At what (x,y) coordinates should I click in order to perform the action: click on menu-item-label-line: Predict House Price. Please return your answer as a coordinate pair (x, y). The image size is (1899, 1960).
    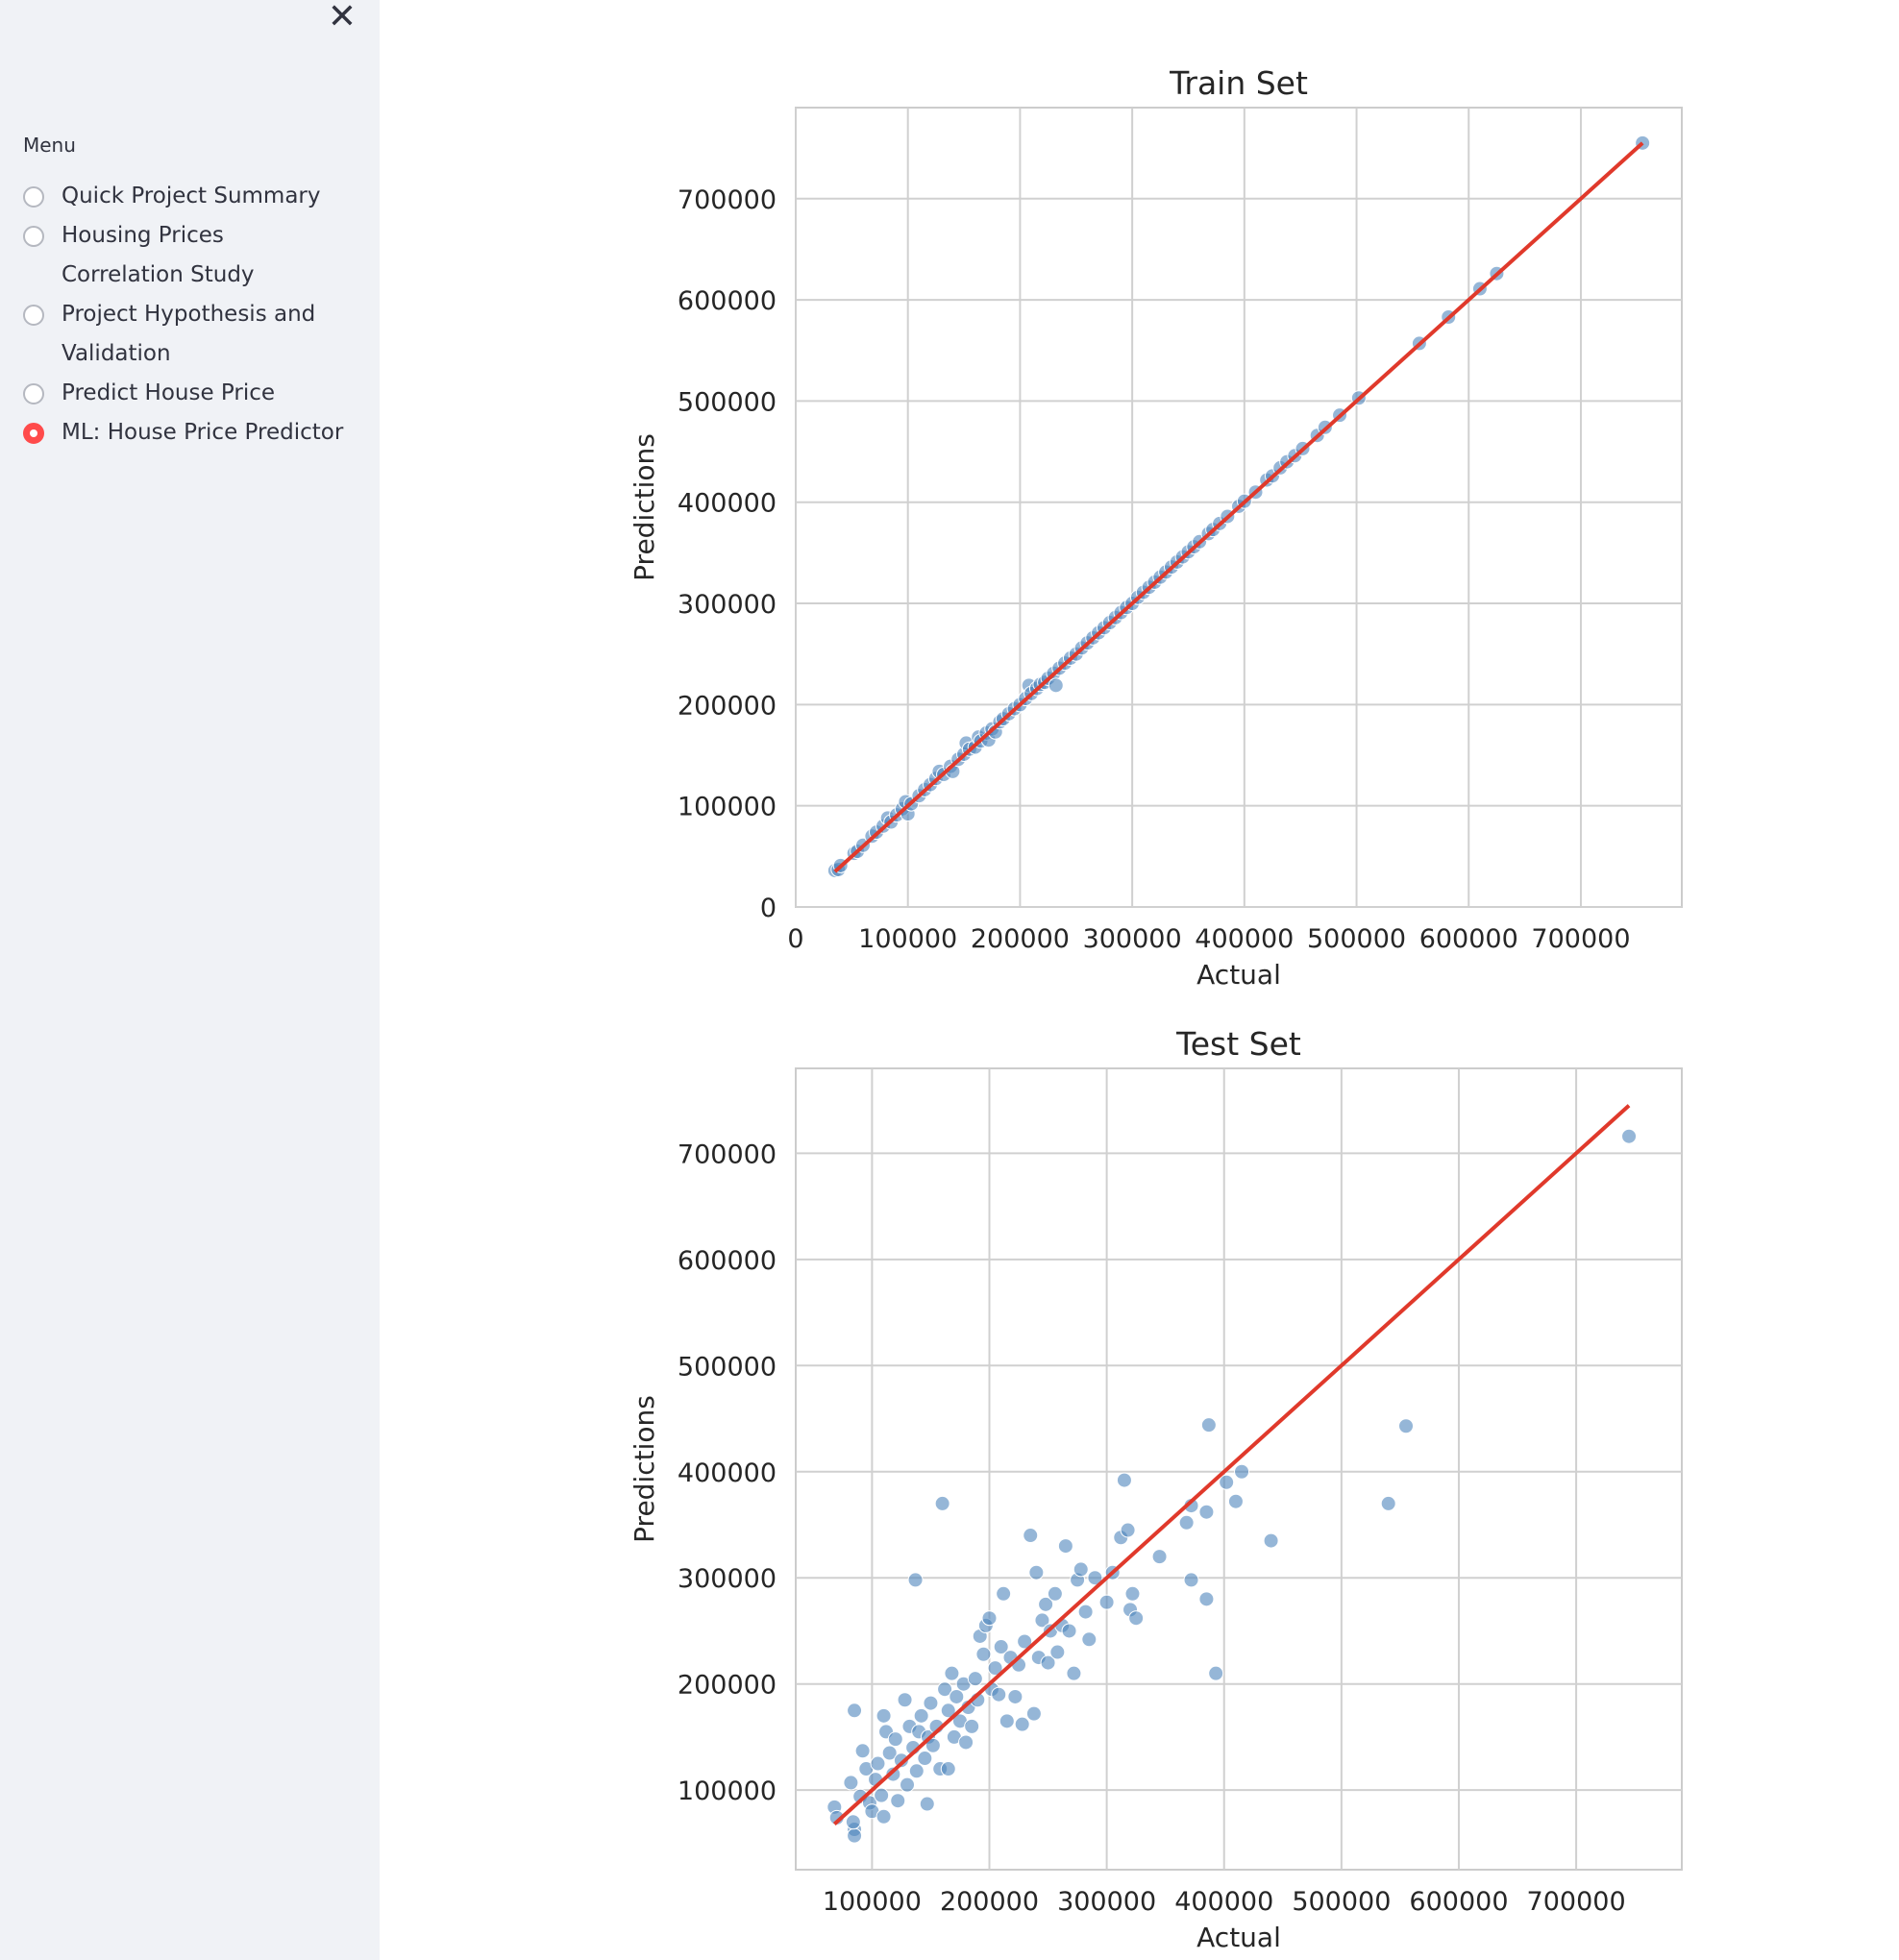
    Looking at the image, I should click on (169, 392).